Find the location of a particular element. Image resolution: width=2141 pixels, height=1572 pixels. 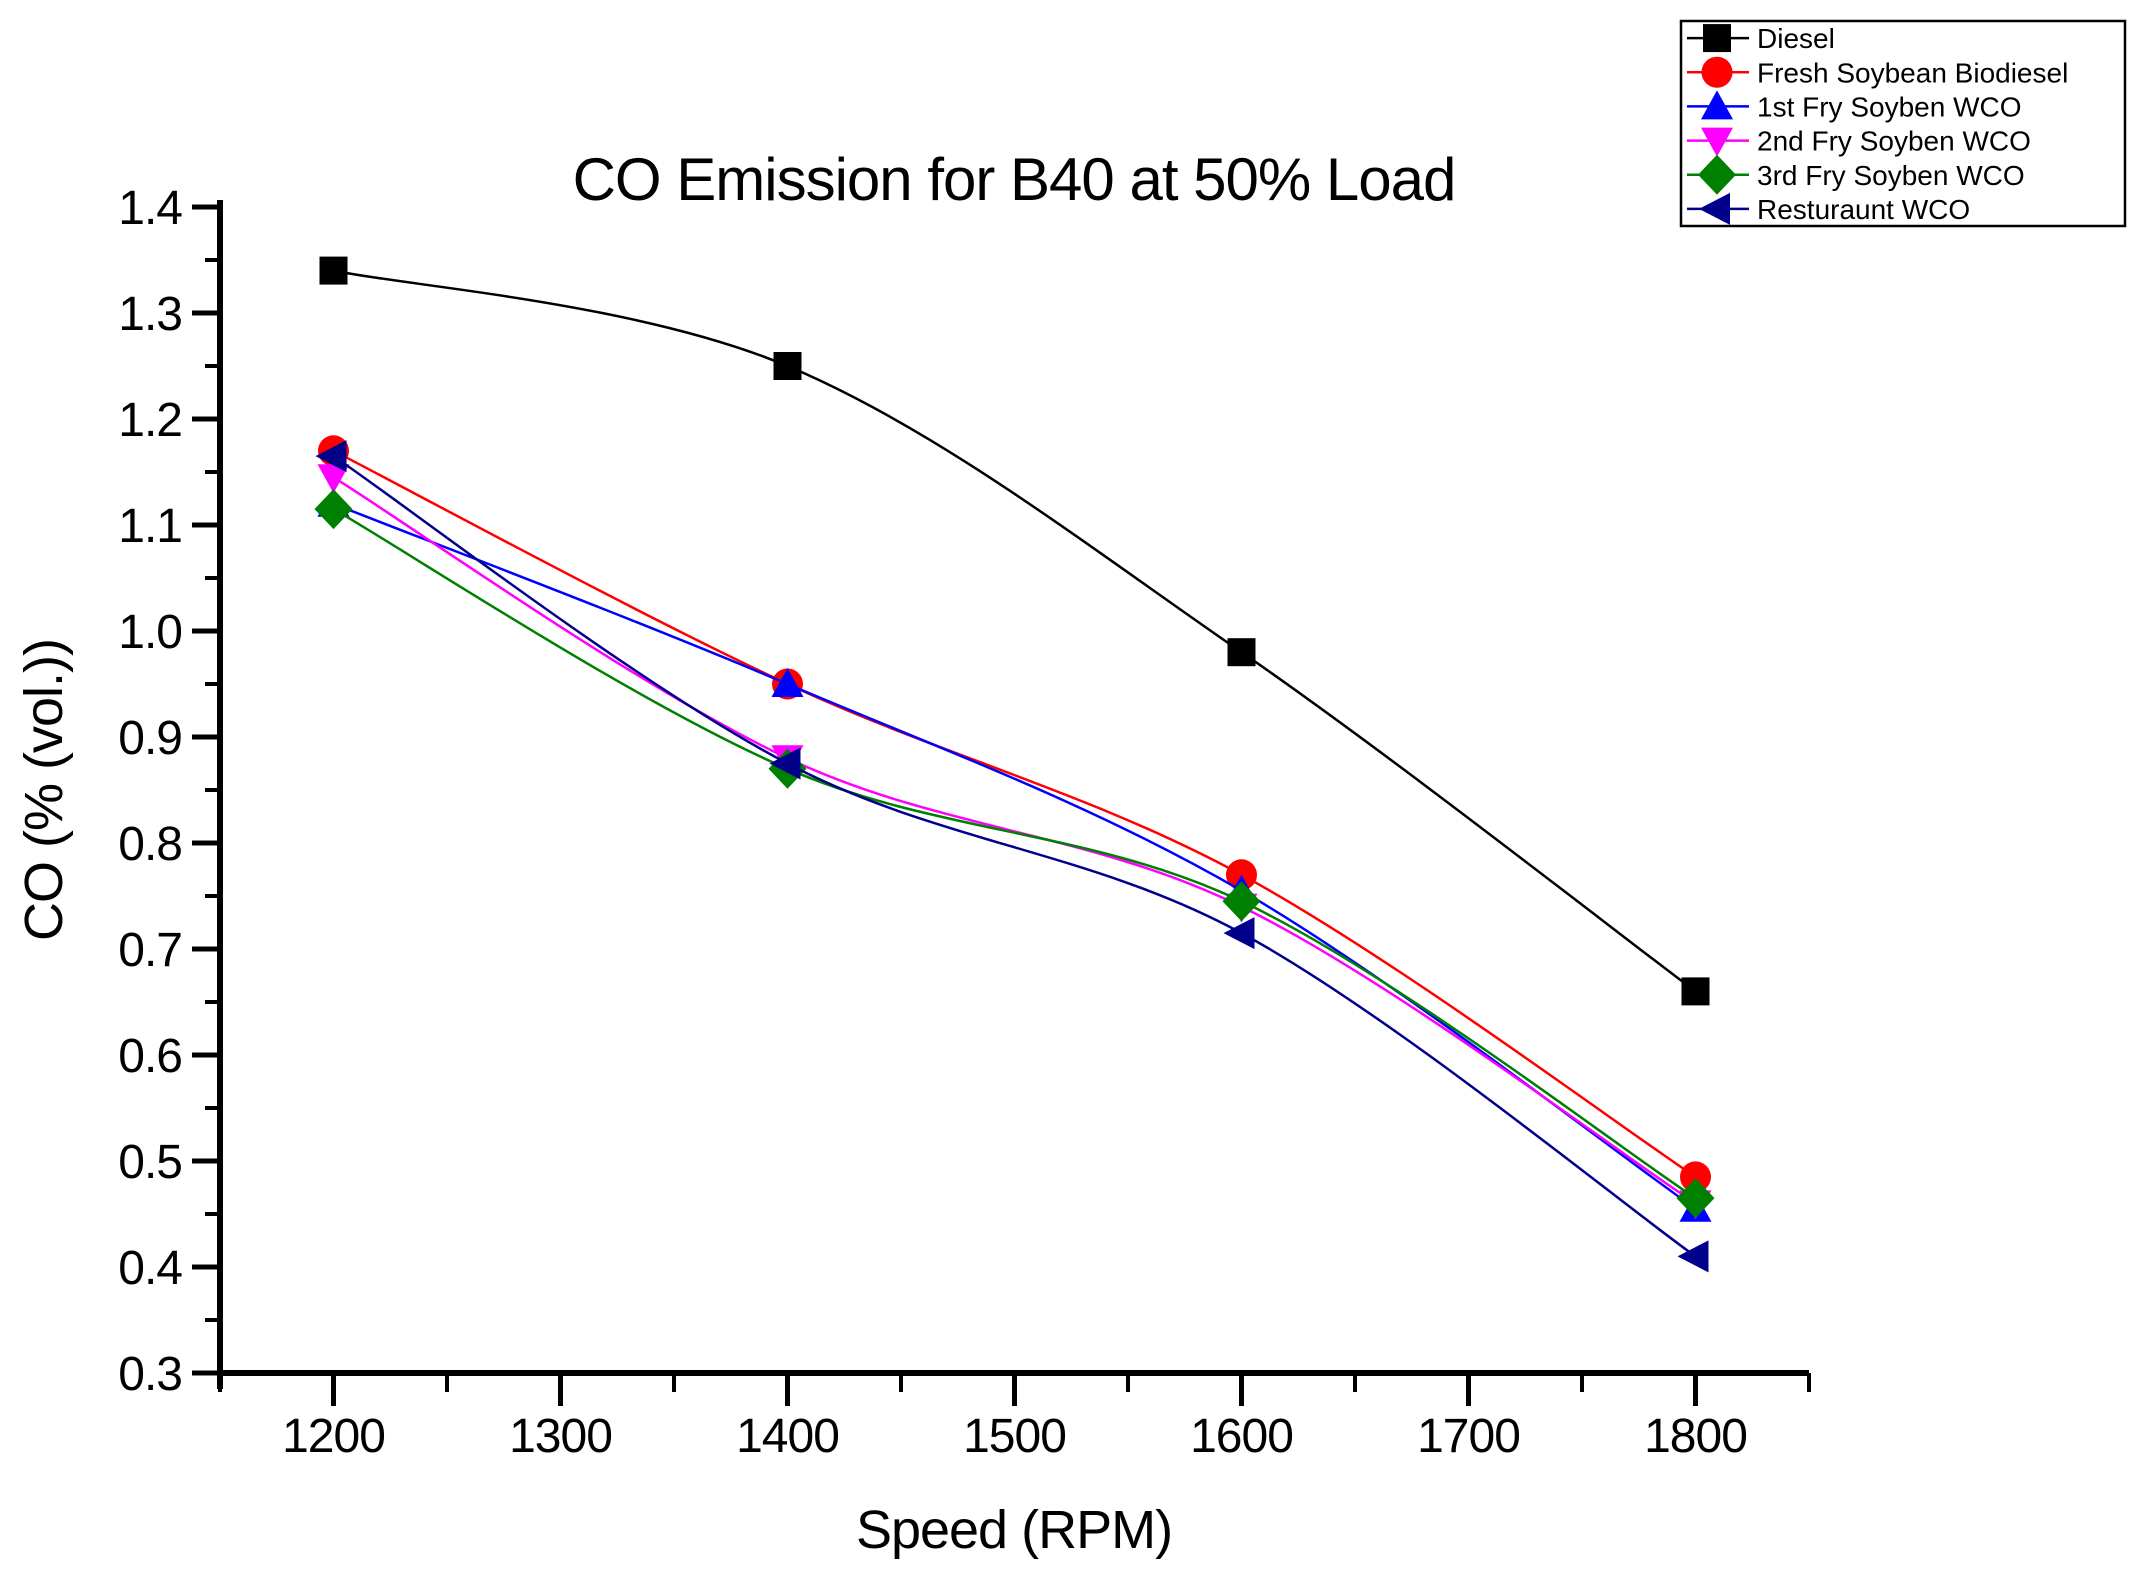

legend-item-3rd-fry-soyben-wco: 3rd Fry Soyben WCO is located at coordinates (1856, 174).